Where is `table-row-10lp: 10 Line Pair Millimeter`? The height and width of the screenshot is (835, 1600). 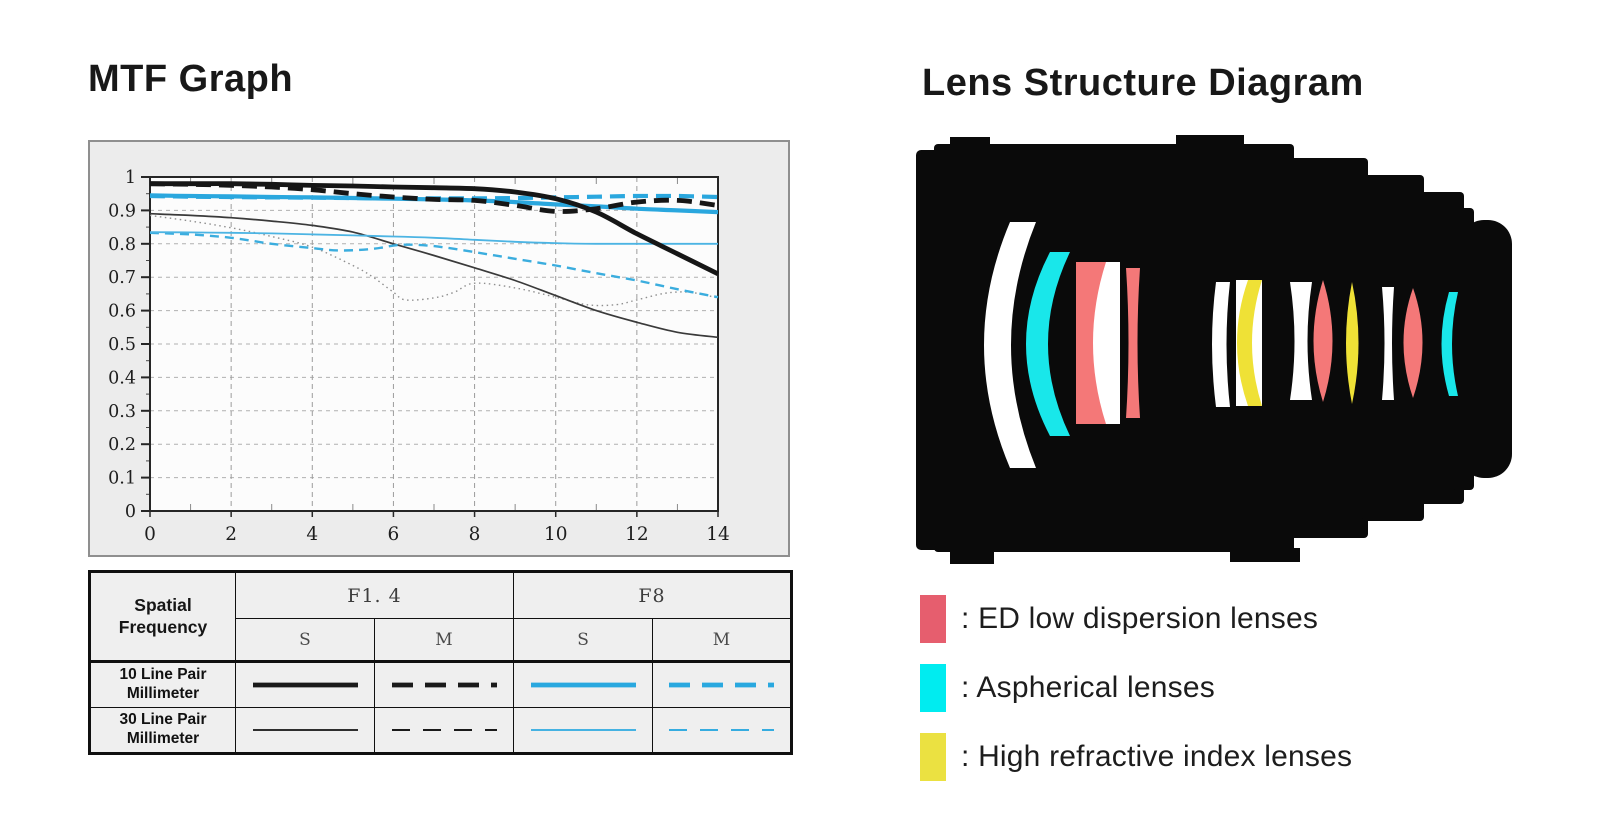 table-row-10lp: 10 Line Pair Millimeter is located at coordinates (441, 684).